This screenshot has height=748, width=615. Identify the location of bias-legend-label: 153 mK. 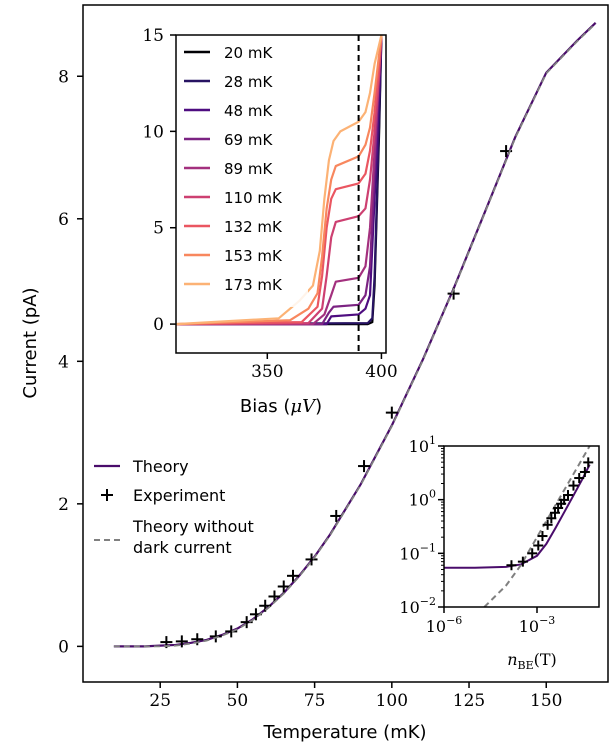
(253, 256).